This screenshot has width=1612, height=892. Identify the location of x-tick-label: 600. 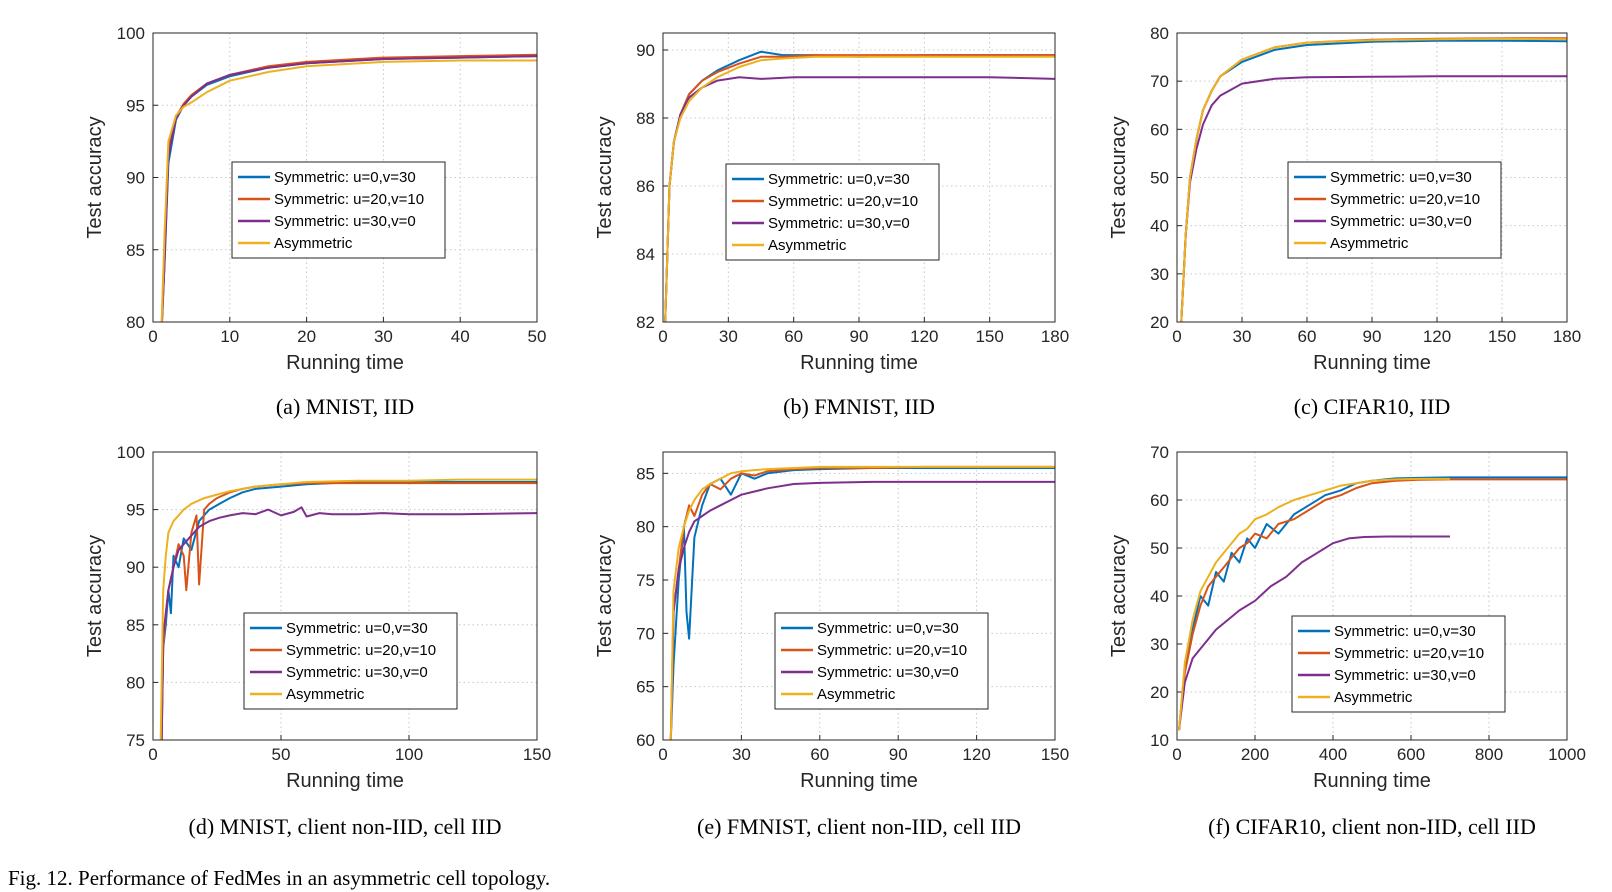
(1411, 754).